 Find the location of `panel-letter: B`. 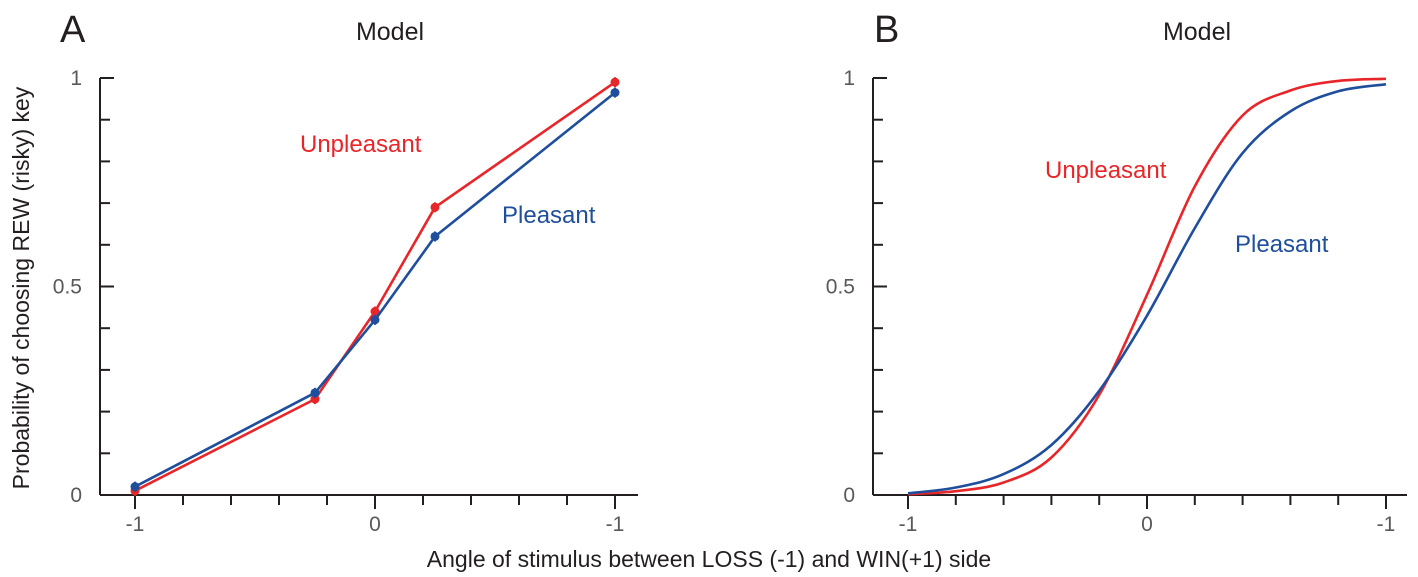

panel-letter: B is located at coordinates (886, 30).